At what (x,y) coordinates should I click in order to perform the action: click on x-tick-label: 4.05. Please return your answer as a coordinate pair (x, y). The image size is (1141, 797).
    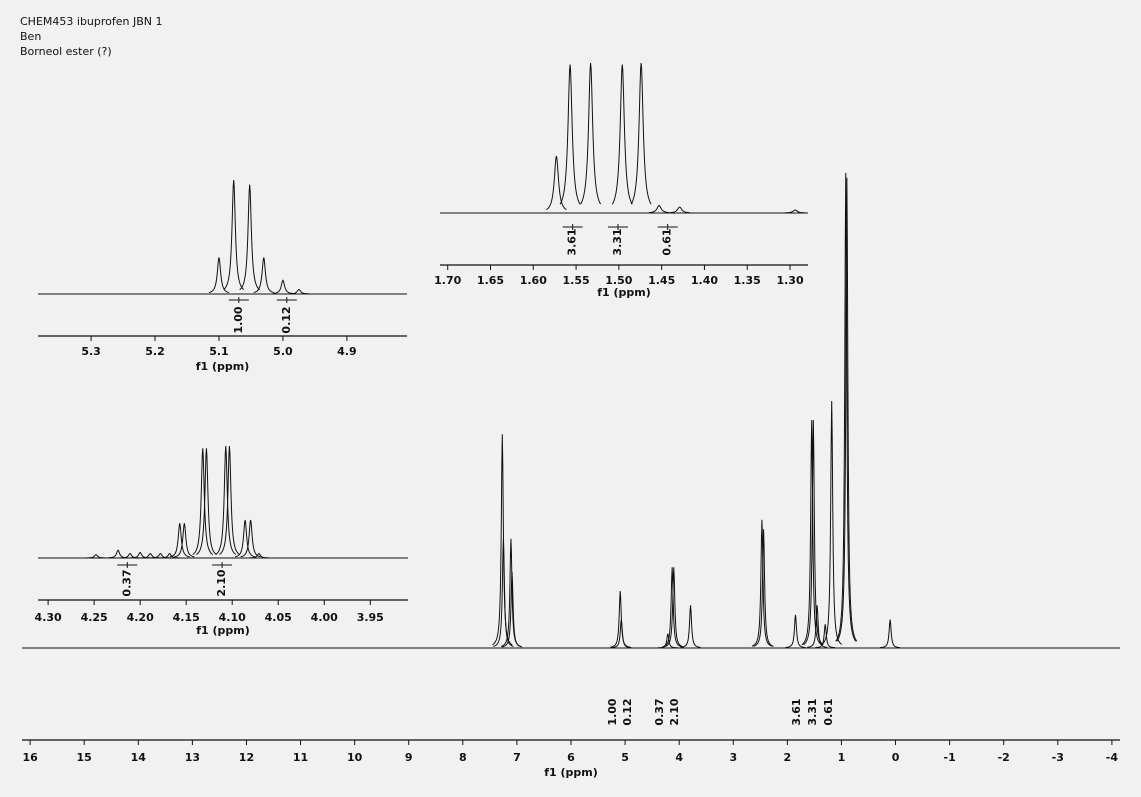
    Looking at the image, I should click on (278, 617).